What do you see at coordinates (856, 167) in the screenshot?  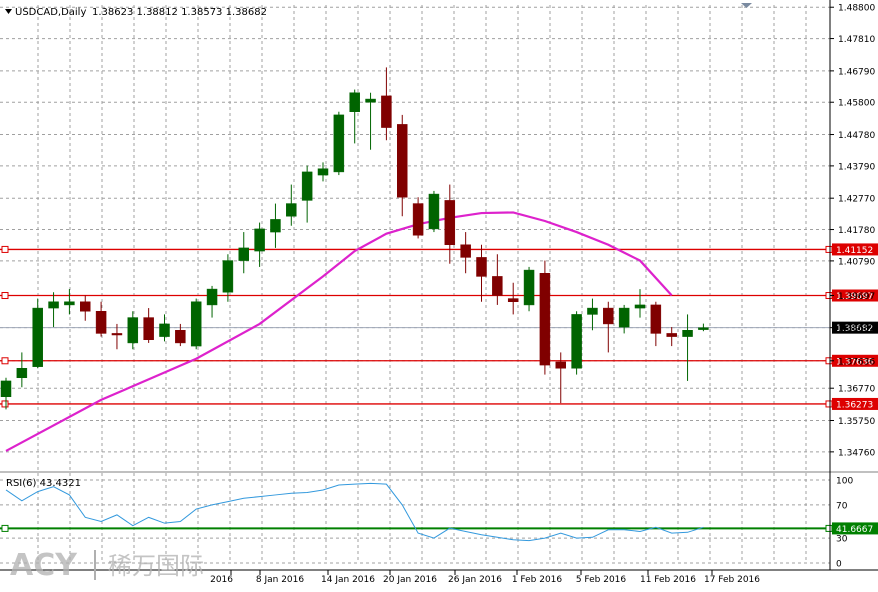 I see `price-tick-label: 1.43790` at bounding box center [856, 167].